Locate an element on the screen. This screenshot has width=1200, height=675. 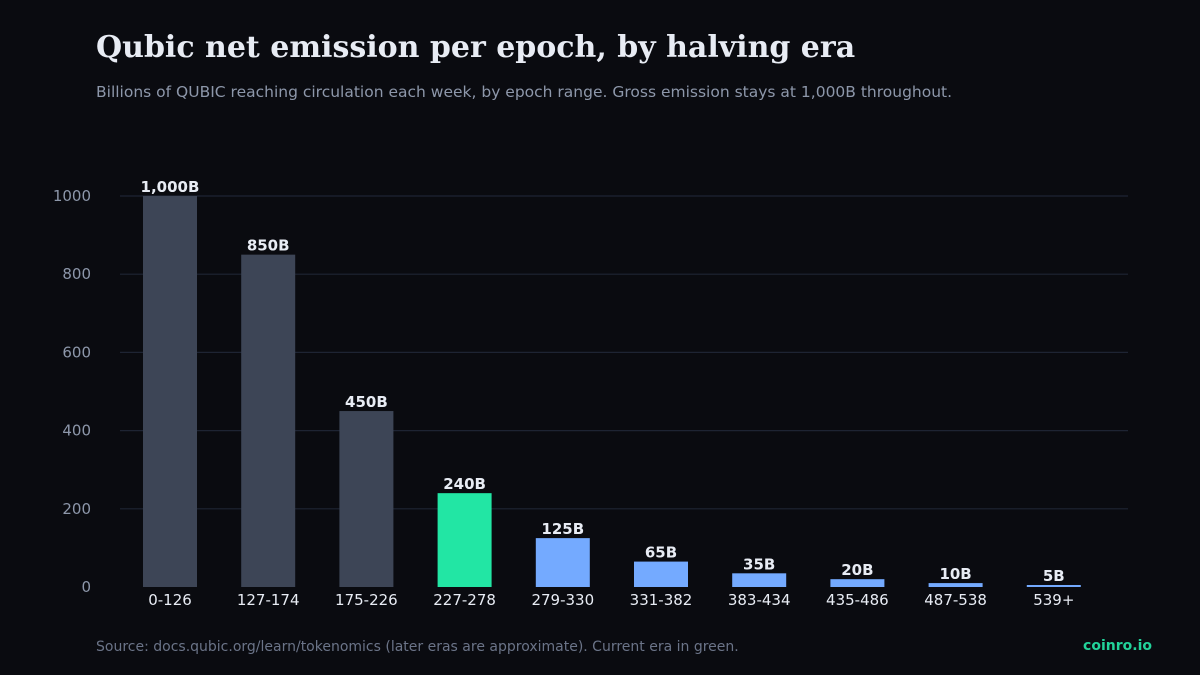
y-tick-label: 0 is located at coordinates (86, 587).